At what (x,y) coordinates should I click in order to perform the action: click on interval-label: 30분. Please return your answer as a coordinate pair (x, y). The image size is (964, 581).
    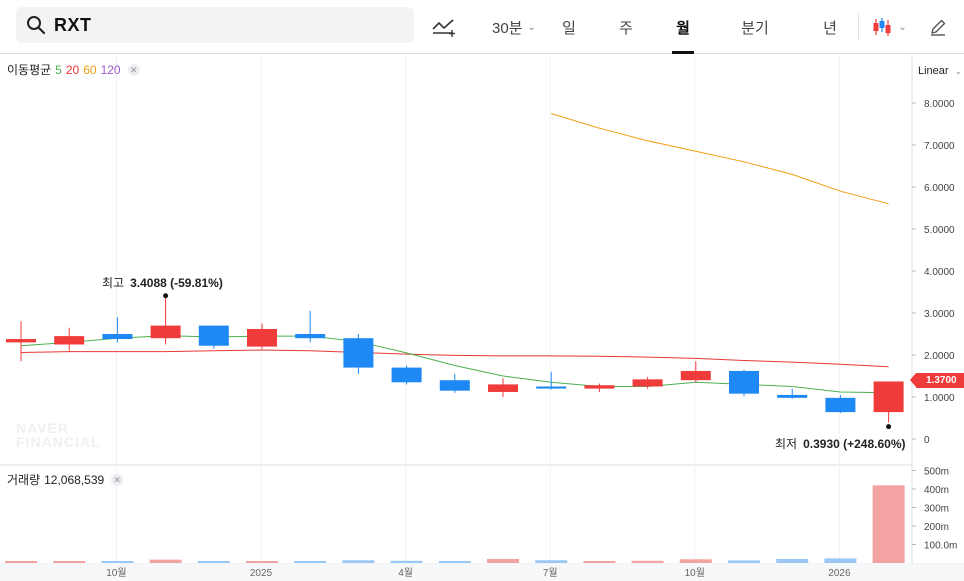
    Looking at the image, I should click on (507, 28).